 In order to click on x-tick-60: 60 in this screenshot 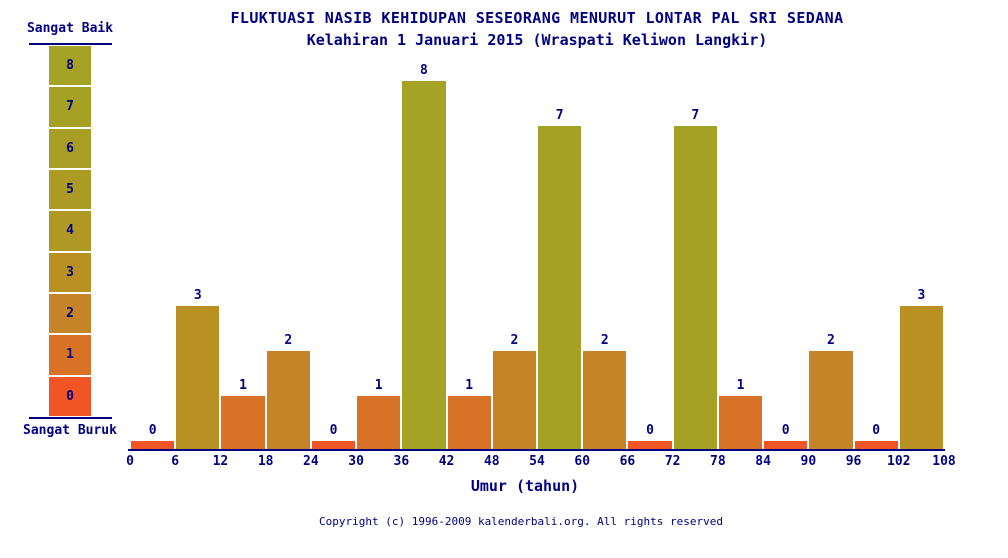, I will do `click(582, 461)`.